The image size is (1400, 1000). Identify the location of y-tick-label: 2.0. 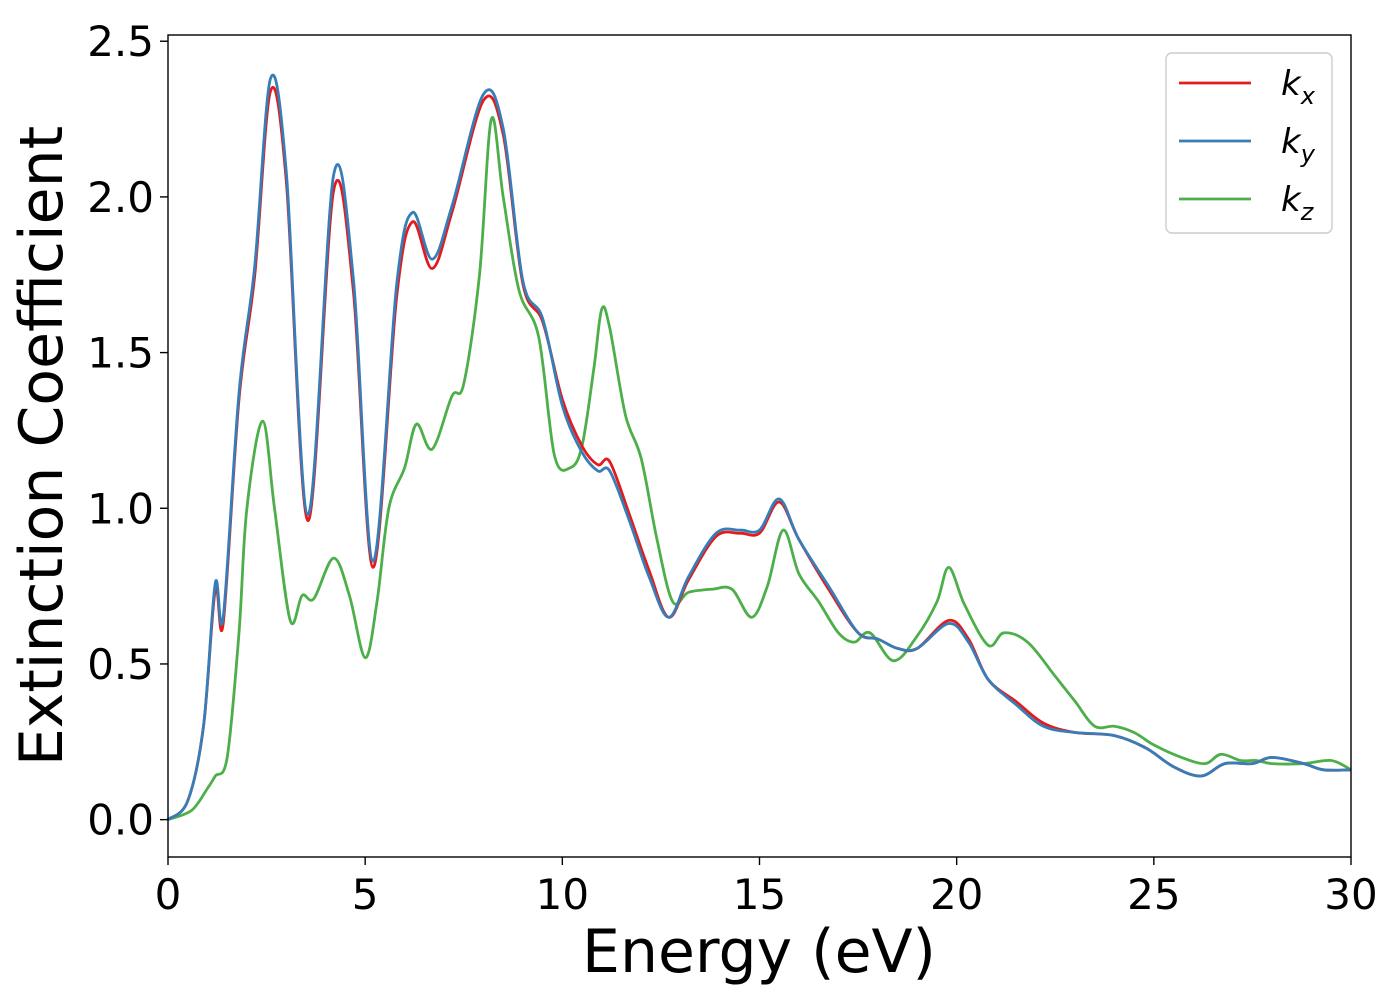
(120, 197).